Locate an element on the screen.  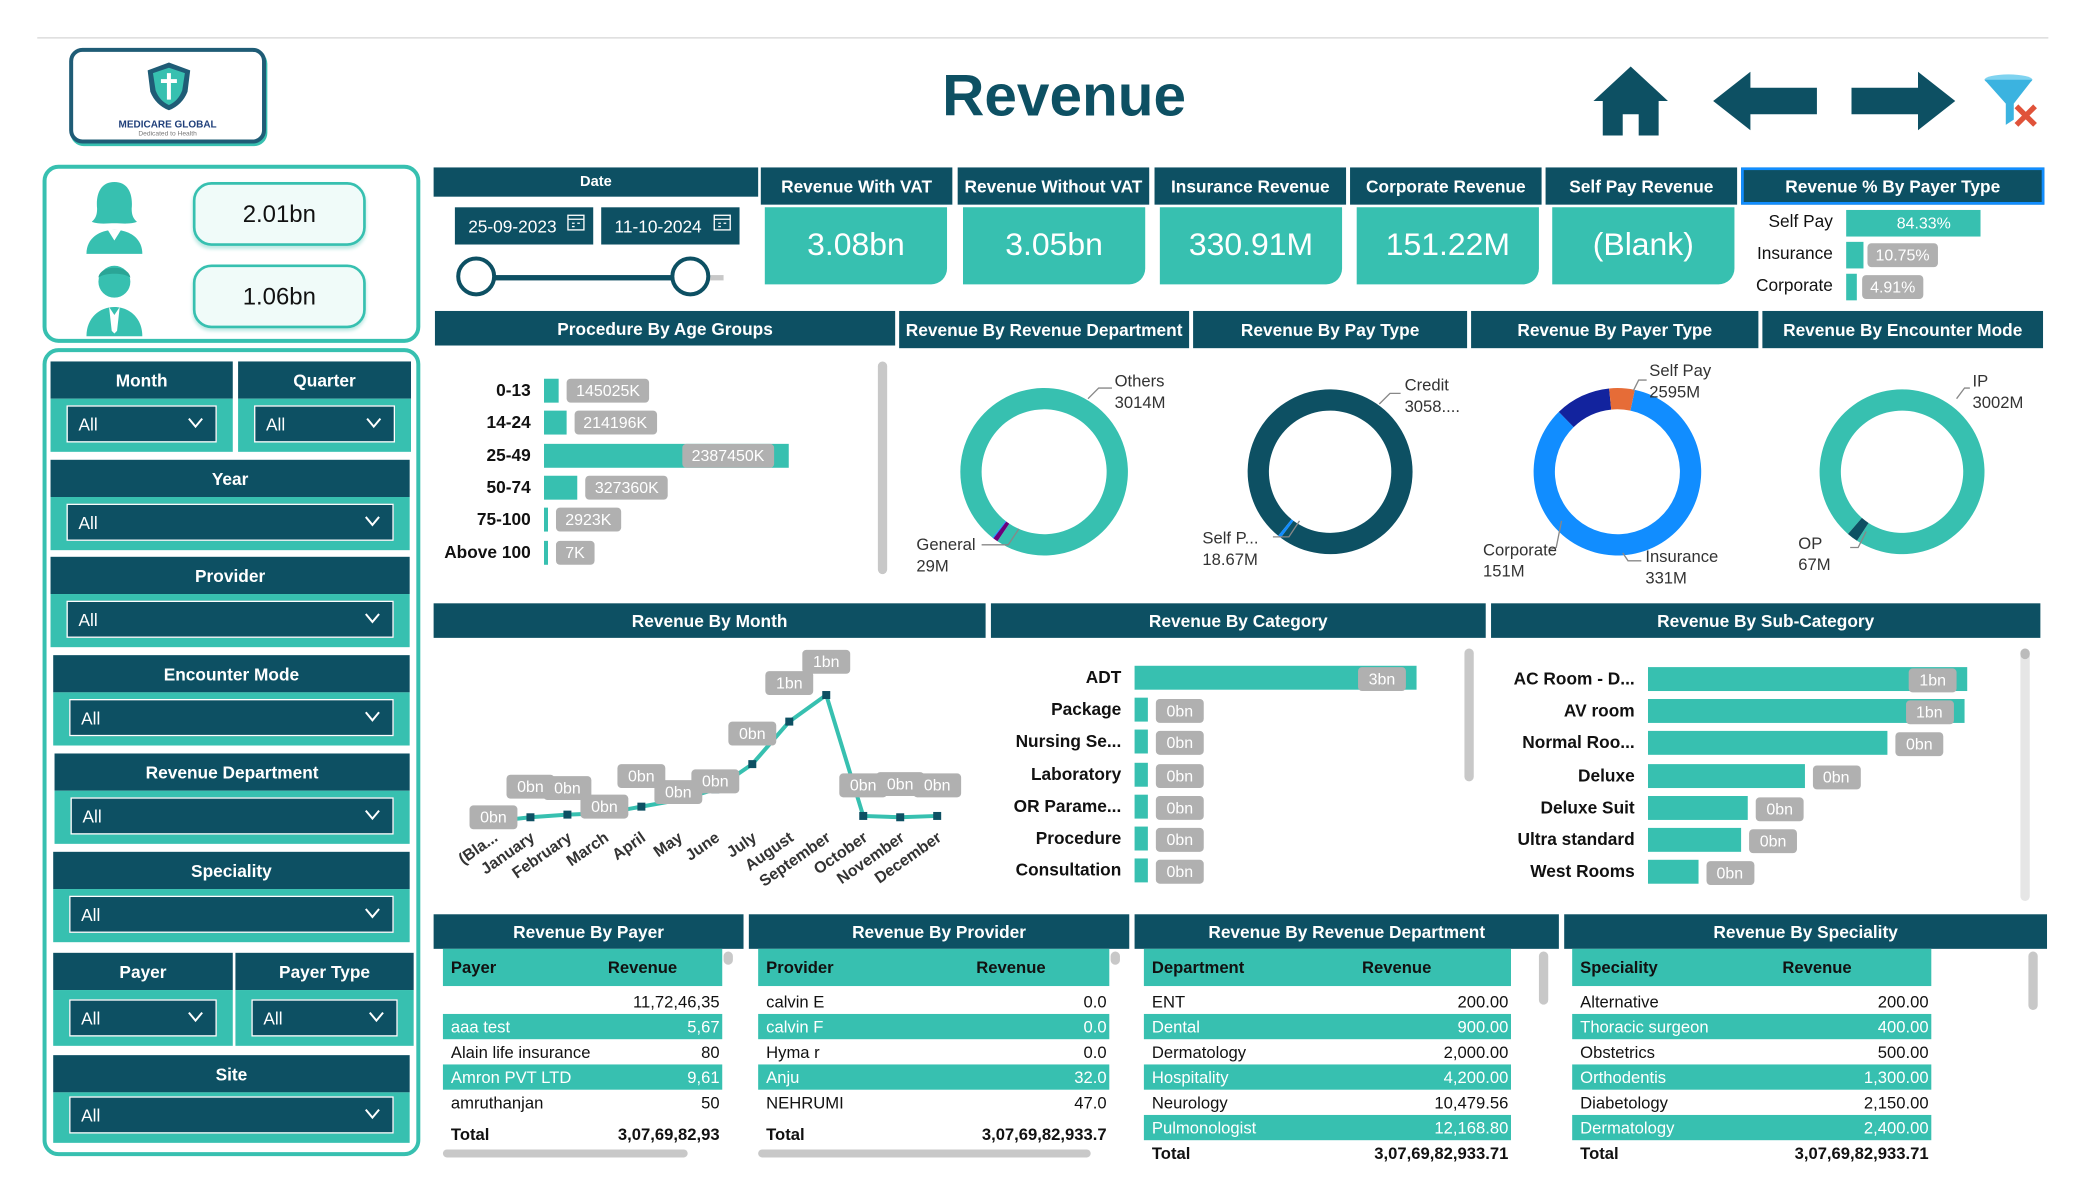
table-row: Dental 900.00 is located at coordinates (1327, 1026).